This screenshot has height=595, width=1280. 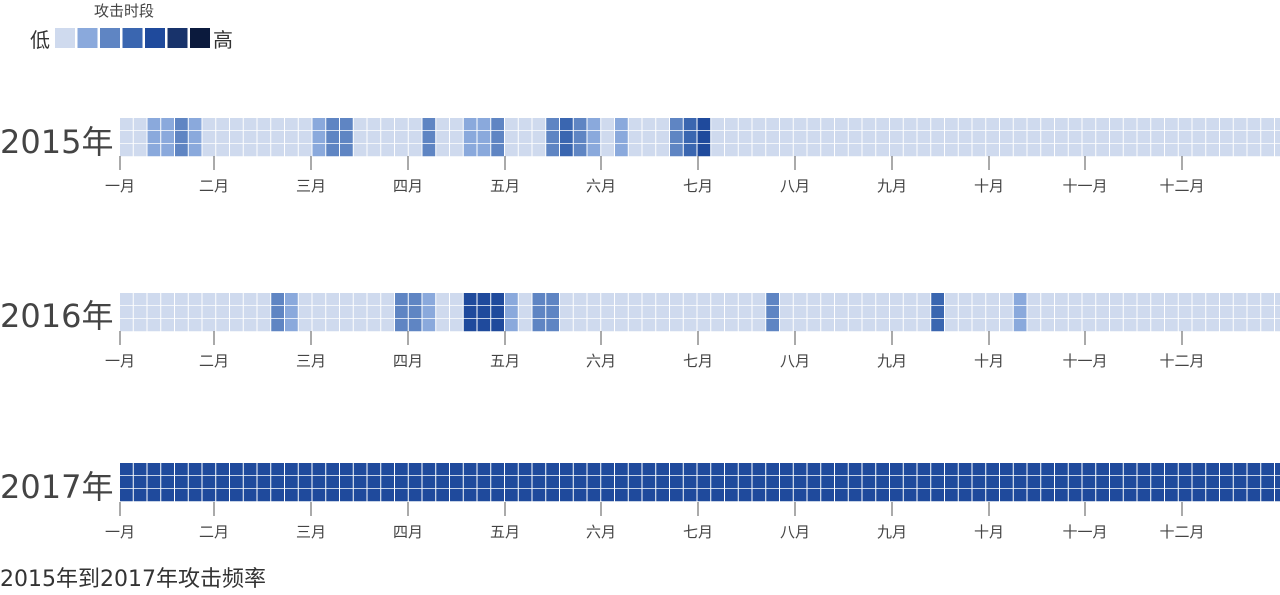 What do you see at coordinates (56, 142) in the screenshot?
I see `year-label-2015: 2015年` at bounding box center [56, 142].